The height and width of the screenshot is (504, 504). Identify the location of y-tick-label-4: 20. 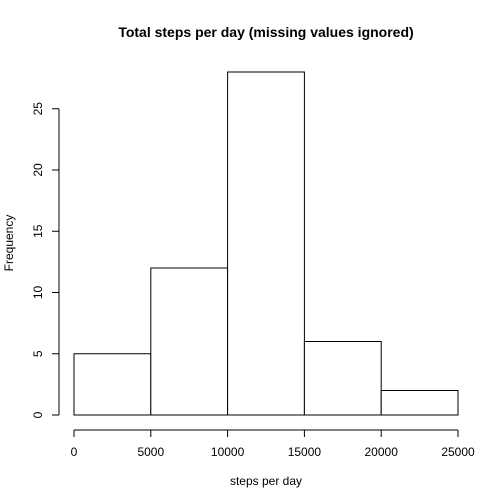
(38, 170).